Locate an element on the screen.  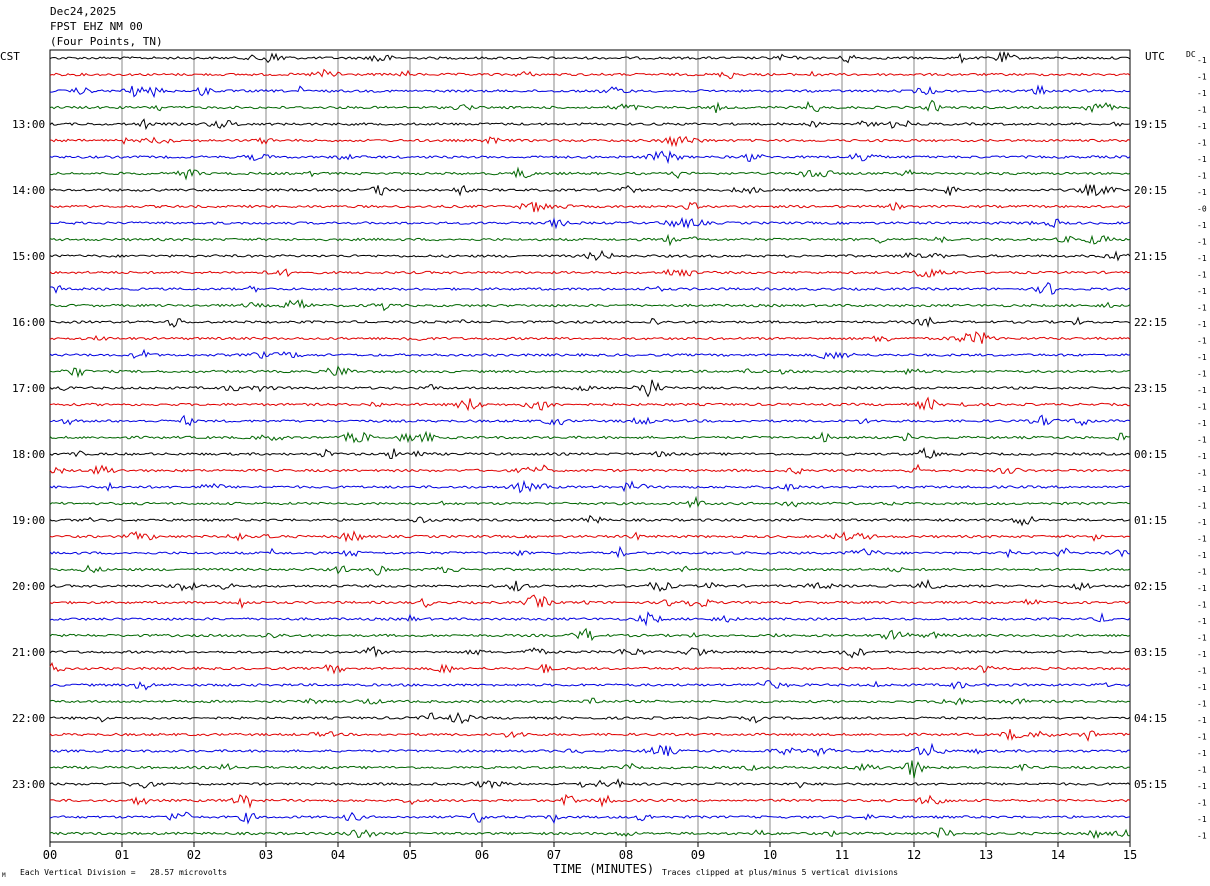
plot-date: Dec24,2025 is located at coordinates (83, 11).